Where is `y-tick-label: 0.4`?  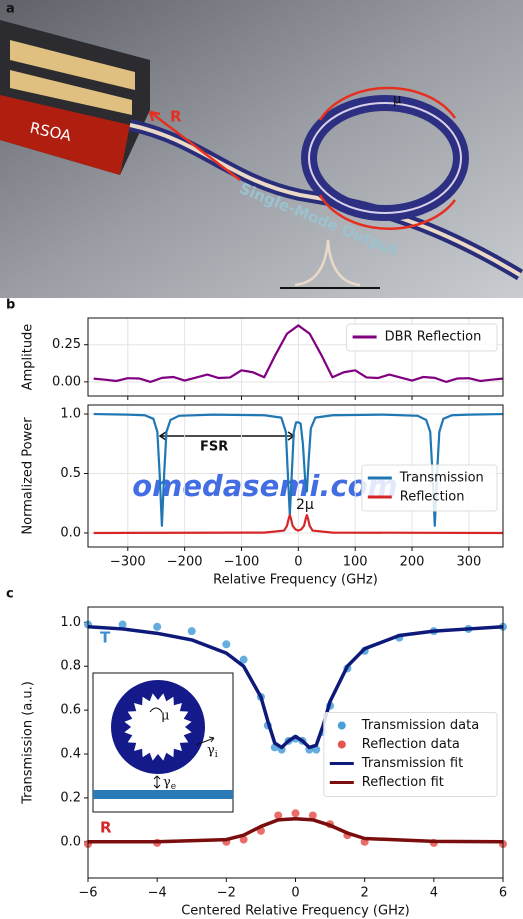
y-tick-label: 0.4 is located at coordinates (70, 754).